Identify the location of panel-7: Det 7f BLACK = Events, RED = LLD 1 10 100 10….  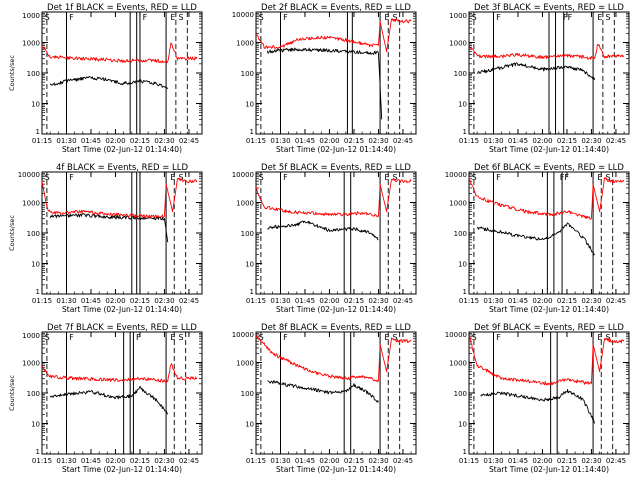
(105, 398).